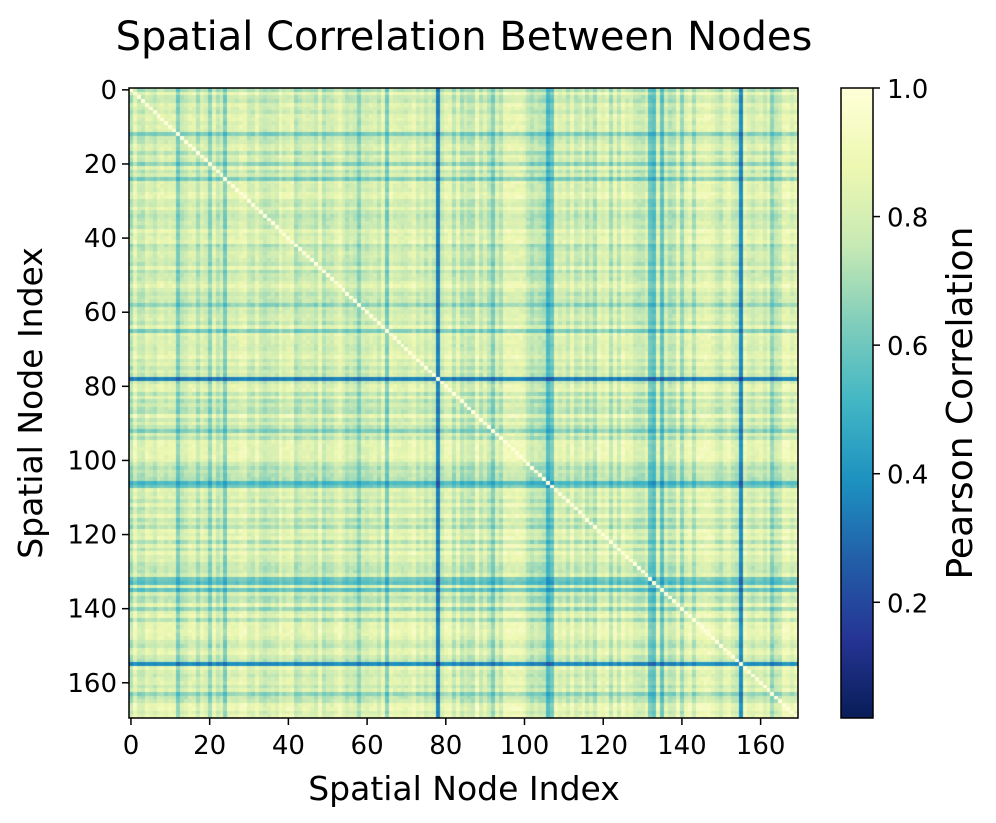  I want to click on x-axis-ticks: 0 20 40 60 80 100 120 140 160, so click(454, 739).